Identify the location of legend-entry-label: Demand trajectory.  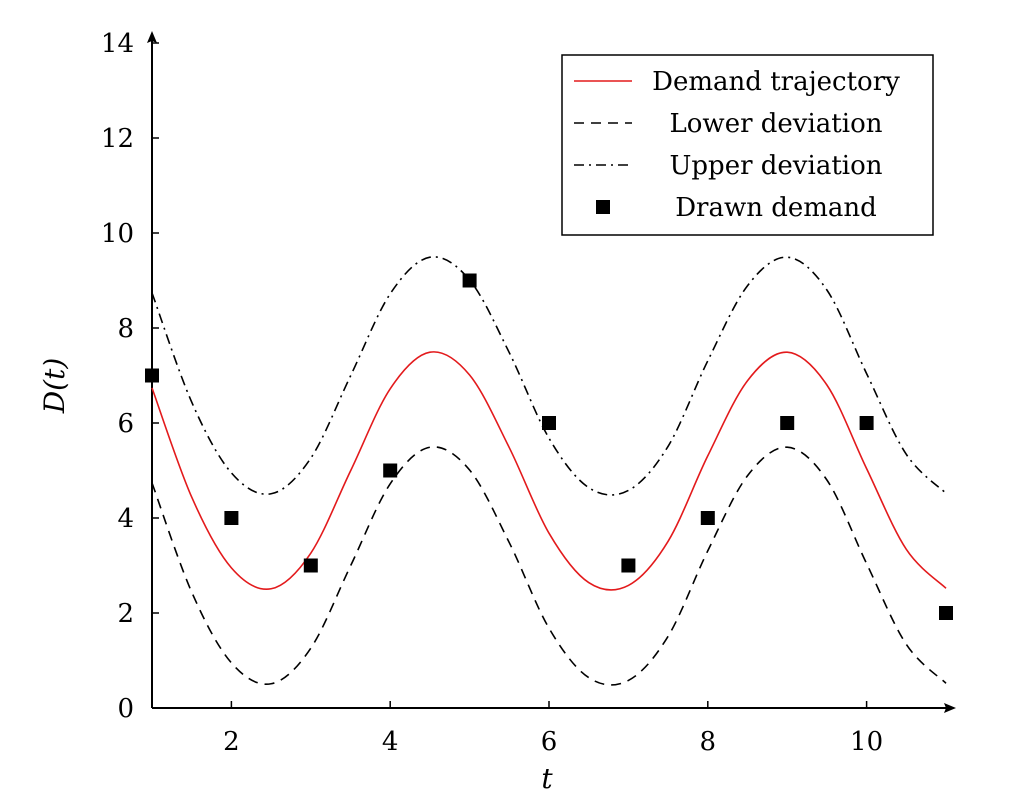
(776, 82).